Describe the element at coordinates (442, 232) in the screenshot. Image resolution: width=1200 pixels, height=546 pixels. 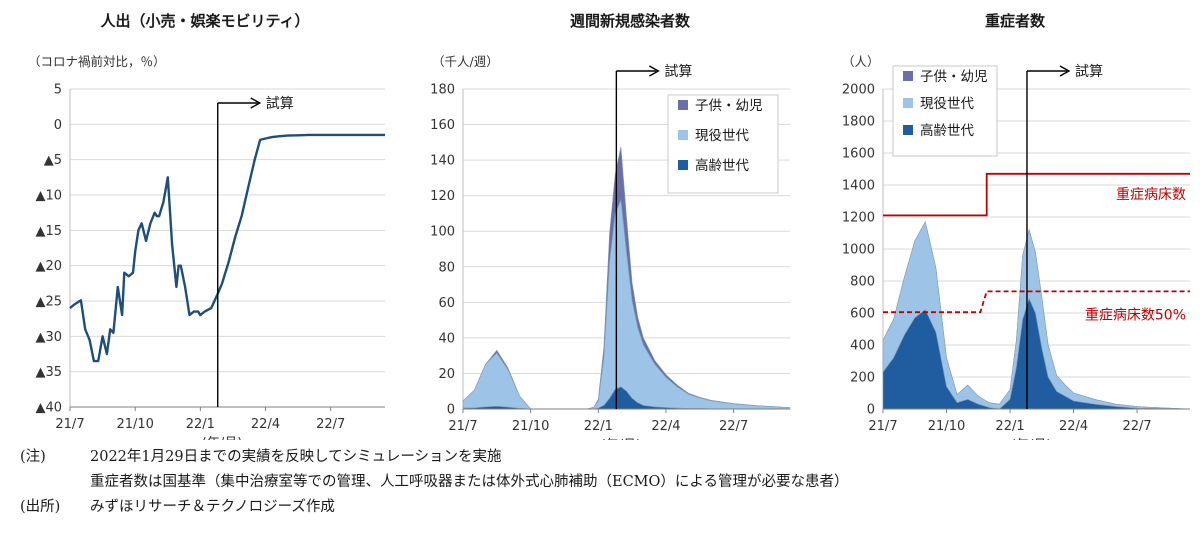
I see `y-tick-label: 100` at that location.